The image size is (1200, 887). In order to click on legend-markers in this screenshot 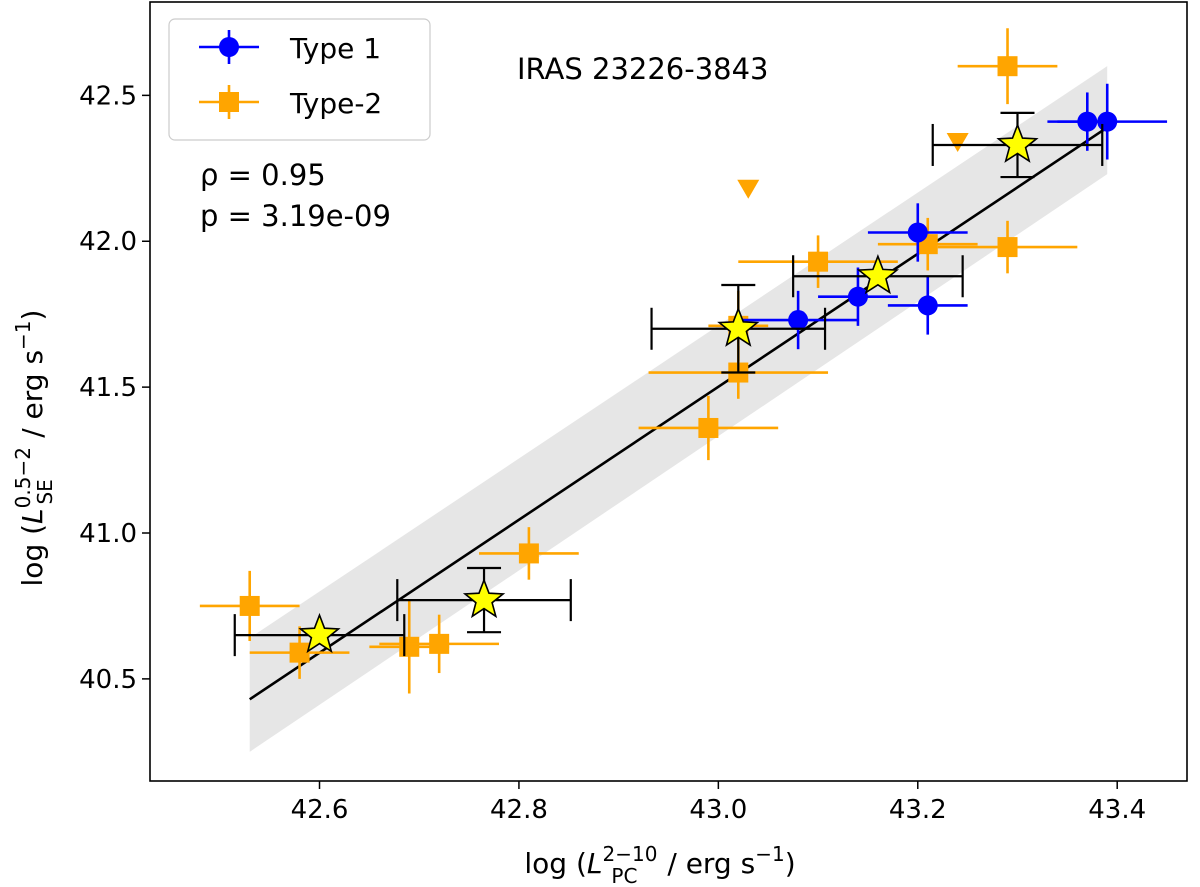, I will do `click(229, 74)`.